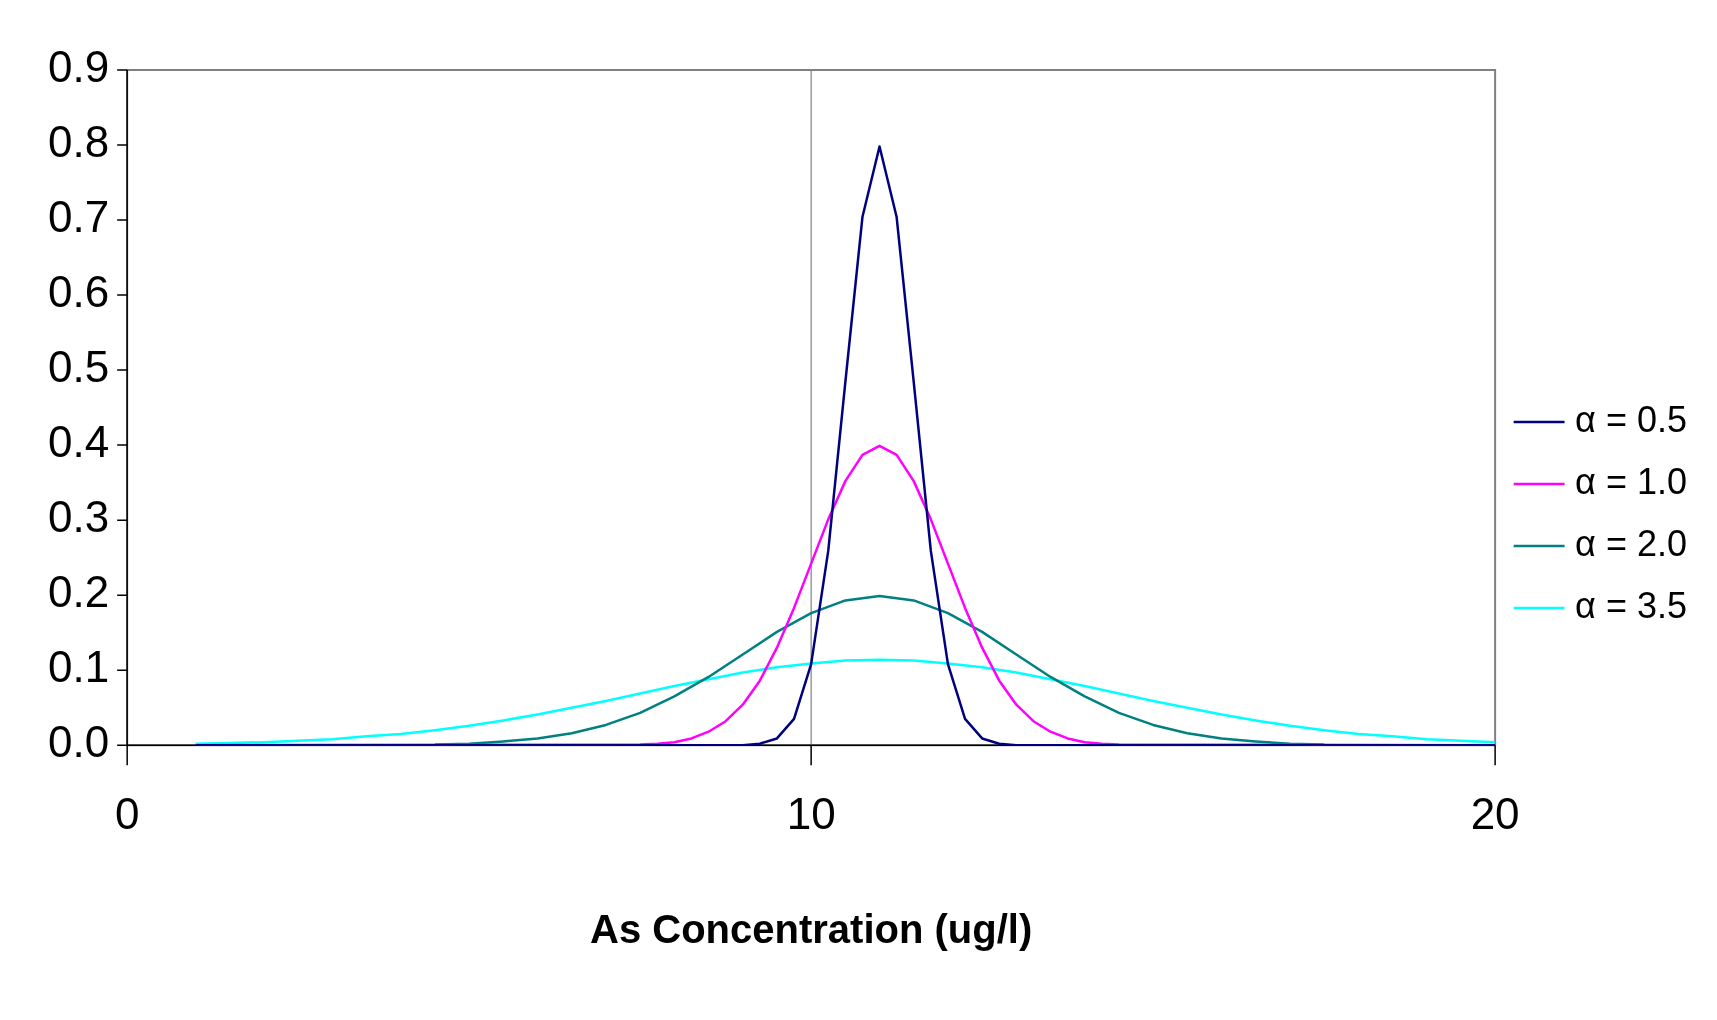 This screenshot has height=1020, width=1717. Describe the element at coordinates (78, 667) in the screenshot. I see `y-tick-label: 0.1` at that location.